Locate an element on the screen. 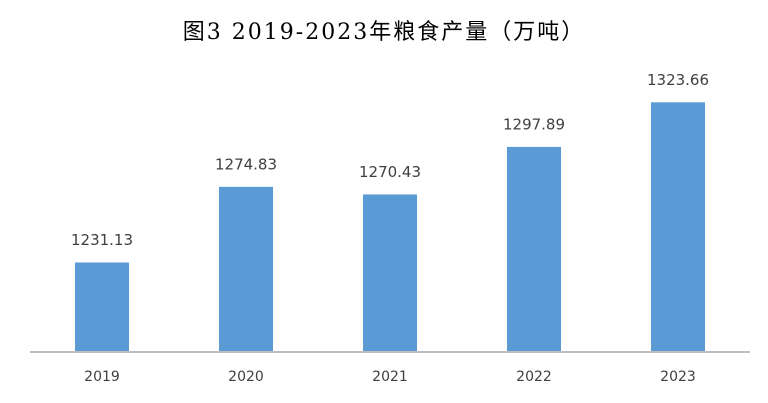 Image resolution: width=768 pixels, height=403 pixels. x-tick-label: 2022 is located at coordinates (534, 377).